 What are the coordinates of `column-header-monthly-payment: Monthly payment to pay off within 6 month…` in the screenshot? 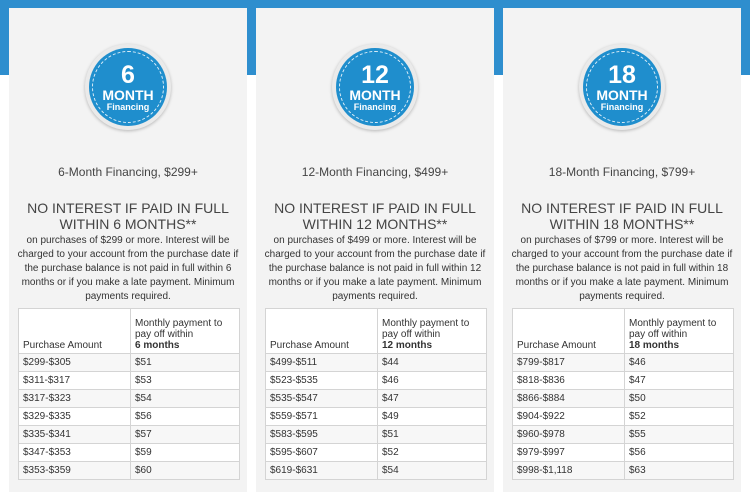 It's located at (185, 331).